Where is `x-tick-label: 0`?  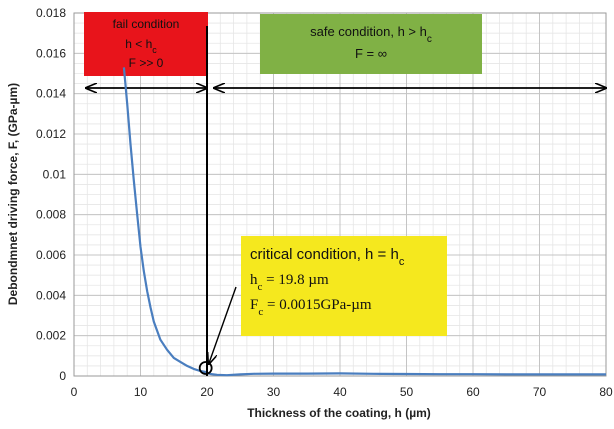
x-tick-label: 0 is located at coordinates (74, 392).